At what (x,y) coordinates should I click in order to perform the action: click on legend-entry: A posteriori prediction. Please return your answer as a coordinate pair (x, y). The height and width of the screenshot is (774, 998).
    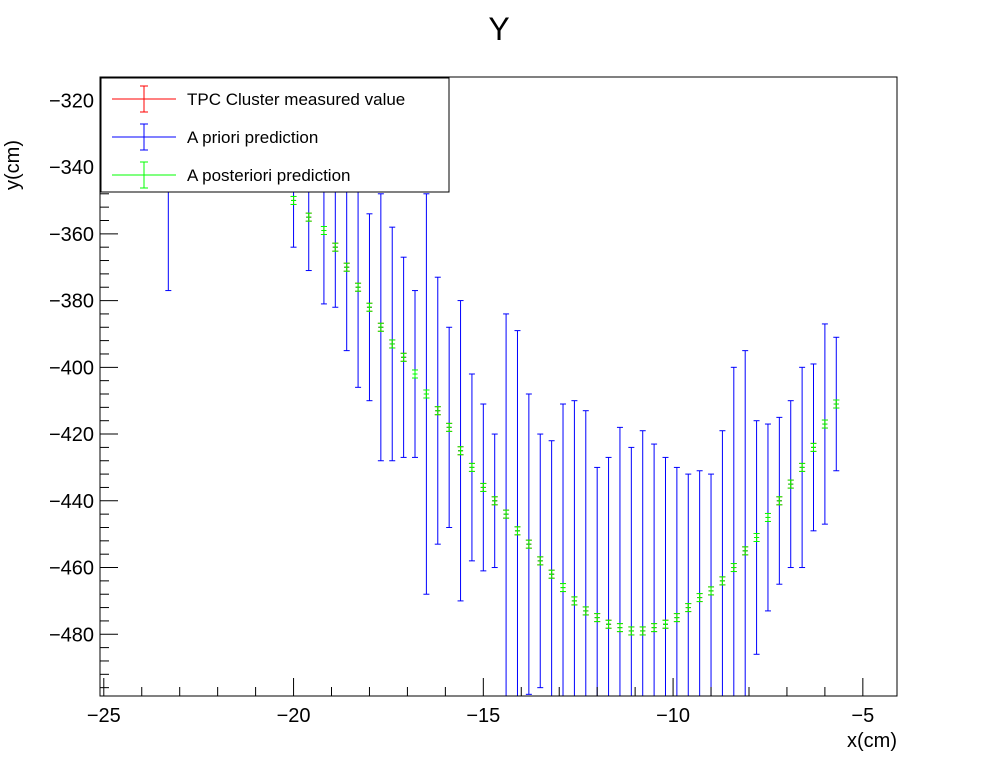
    Looking at the image, I should click on (231, 175).